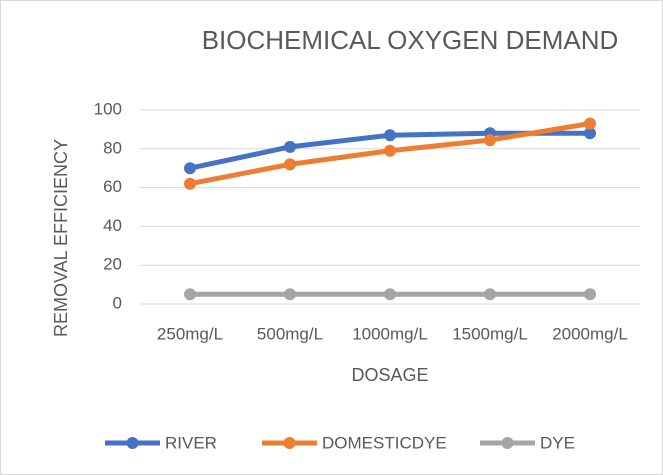 The width and height of the screenshot is (663, 475). I want to click on chart-title: BIOCHEMICAL OXYGEN DEMAND, so click(410, 40).